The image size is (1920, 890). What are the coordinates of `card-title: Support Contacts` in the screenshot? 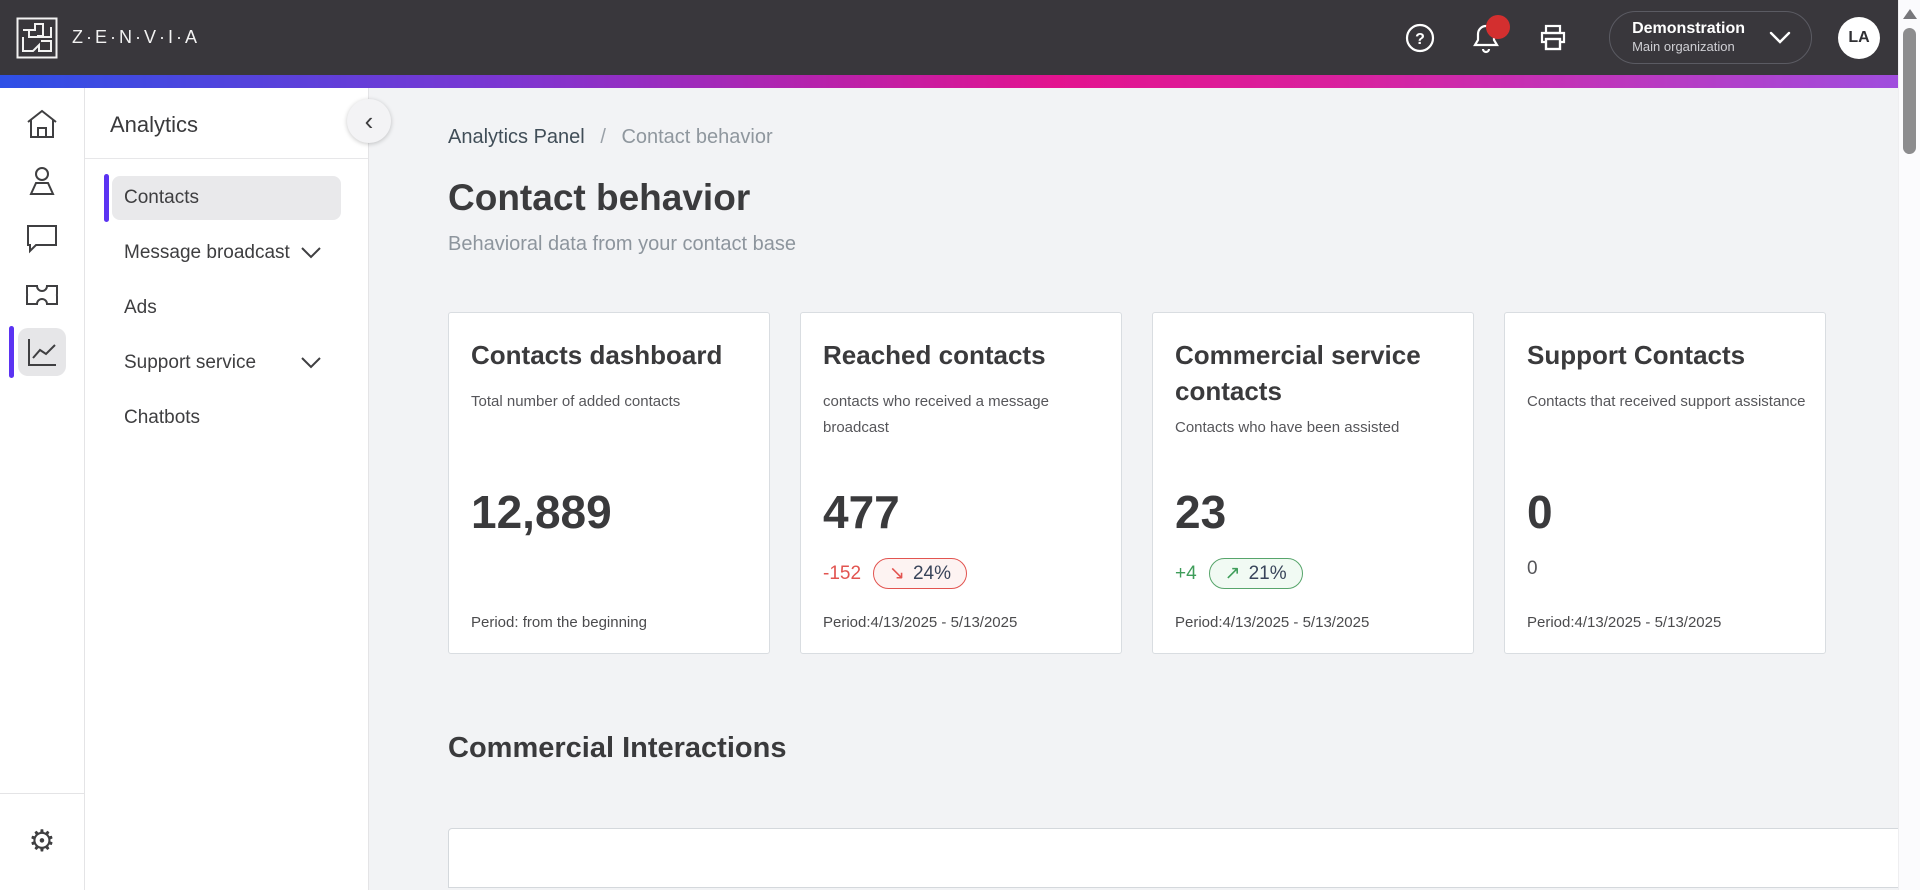 It's located at (1636, 355).